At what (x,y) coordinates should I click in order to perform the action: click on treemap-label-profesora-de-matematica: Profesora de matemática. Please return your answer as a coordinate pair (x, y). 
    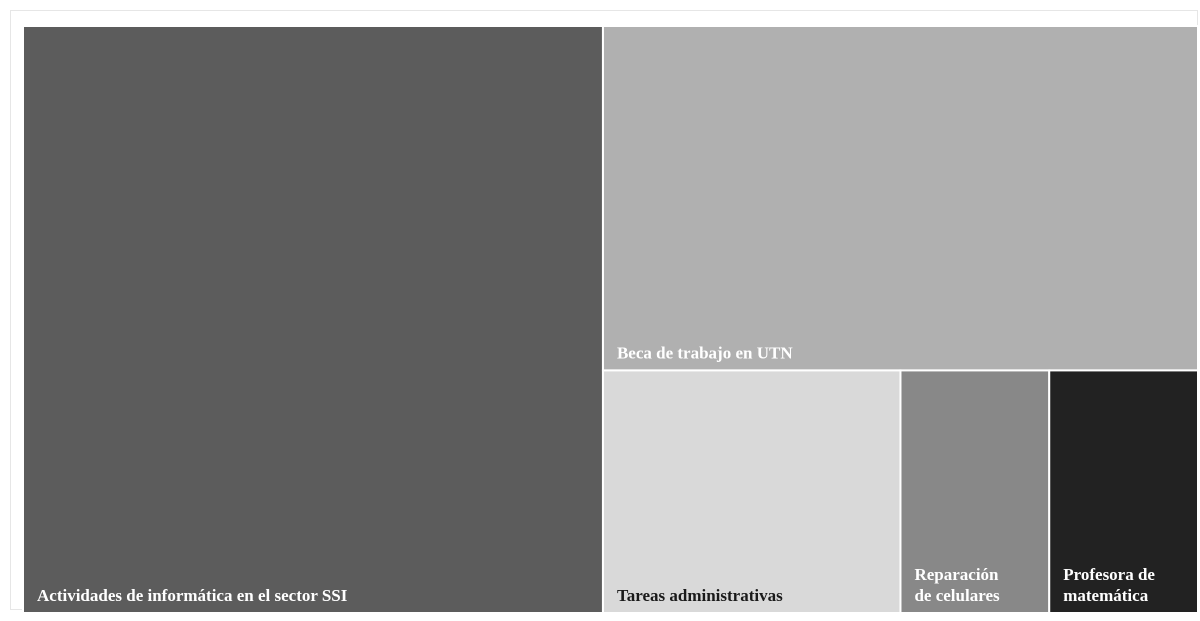
    Looking at the image, I should click on (1109, 585).